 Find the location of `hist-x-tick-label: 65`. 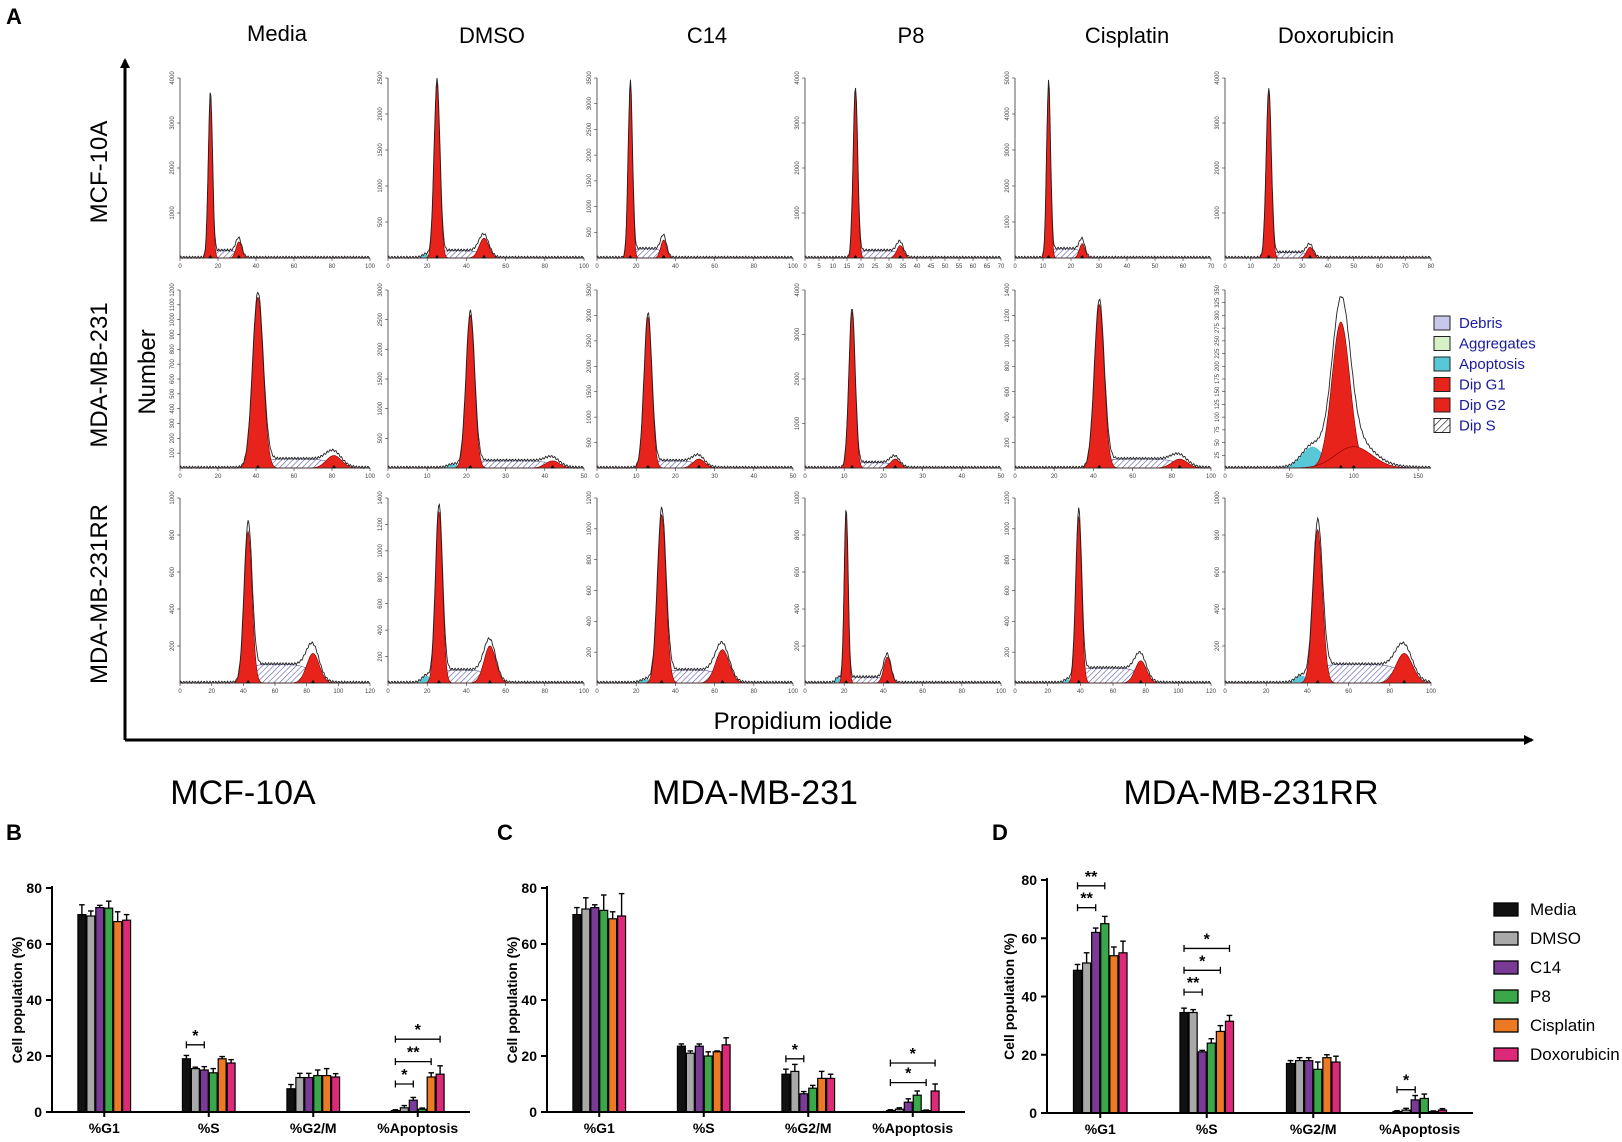

hist-x-tick-label: 65 is located at coordinates (987, 267).